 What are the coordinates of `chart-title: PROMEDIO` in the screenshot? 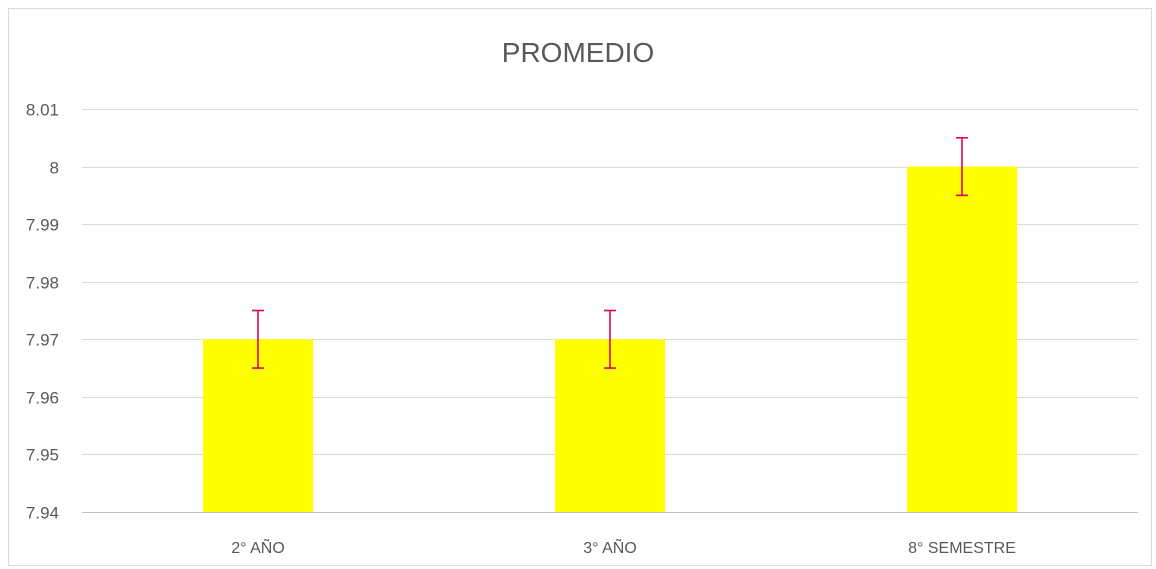 It's located at (578, 52).